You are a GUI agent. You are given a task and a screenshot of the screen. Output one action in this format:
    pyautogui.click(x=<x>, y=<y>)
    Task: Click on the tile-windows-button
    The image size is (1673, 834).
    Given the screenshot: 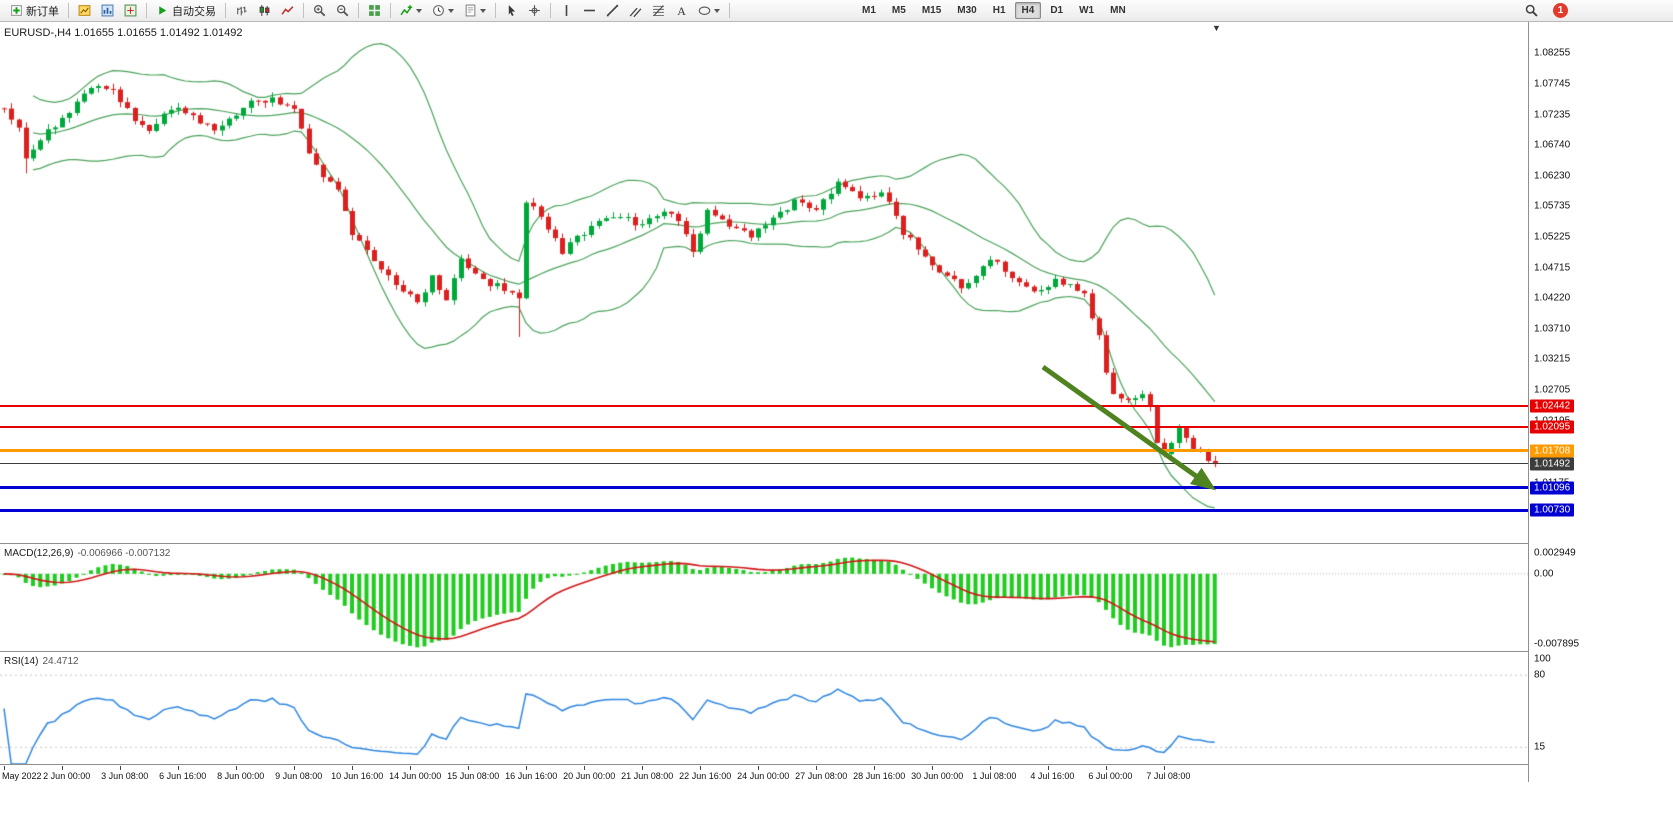 What is the action you would take?
    pyautogui.click(x=374, y=10)
    